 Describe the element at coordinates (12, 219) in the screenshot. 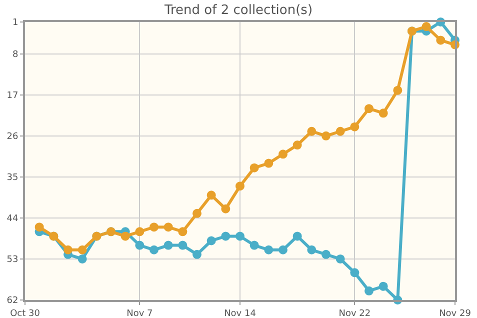

I see `y-tick-label: 44` at that location.